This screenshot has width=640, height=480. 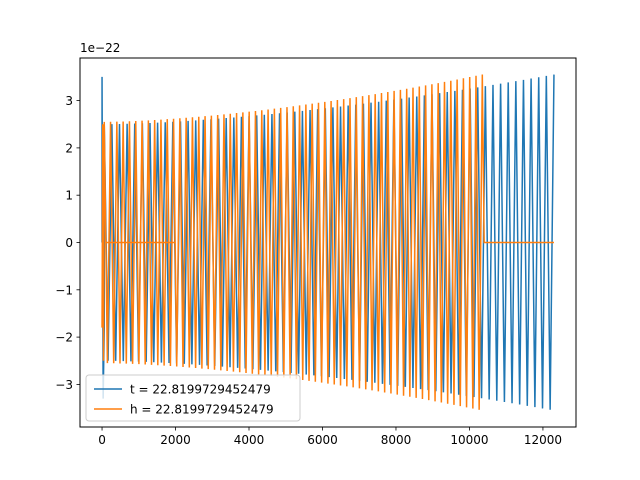 What do you see at coordinates (64, 338) in the screenshot?
I see `y-tick-label: −2` at bounding box center [64, 338].